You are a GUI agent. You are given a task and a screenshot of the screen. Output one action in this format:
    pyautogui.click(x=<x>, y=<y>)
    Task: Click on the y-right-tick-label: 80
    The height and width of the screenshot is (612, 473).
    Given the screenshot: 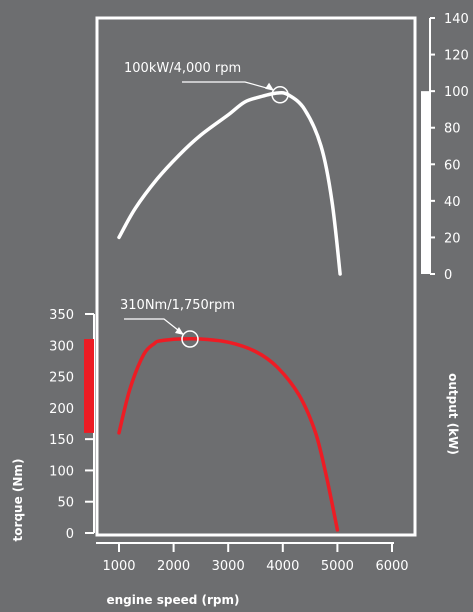 What is the action you would take?
    pyautogui.click(x=452, y=129)
    